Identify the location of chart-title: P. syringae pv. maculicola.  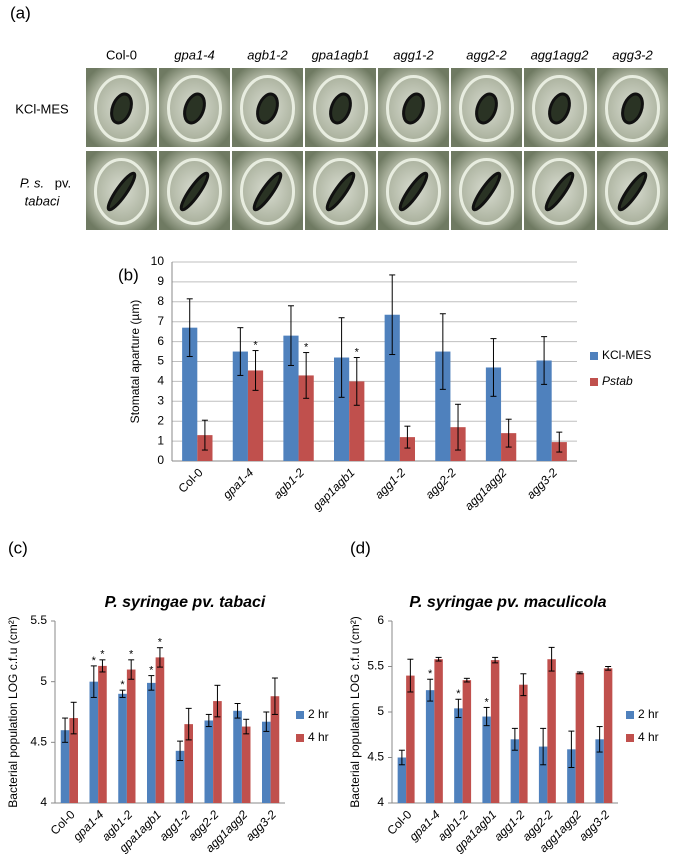
(507, 602).